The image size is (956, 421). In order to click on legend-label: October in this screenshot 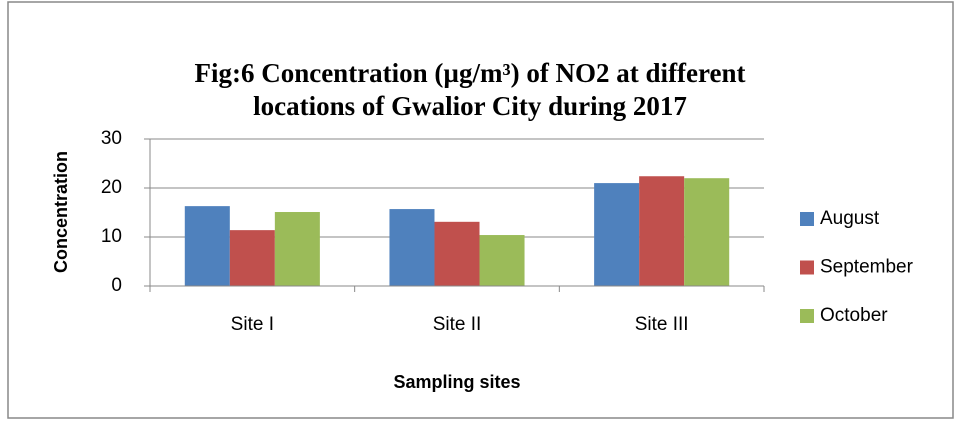, I will do `click(854, 315)`.